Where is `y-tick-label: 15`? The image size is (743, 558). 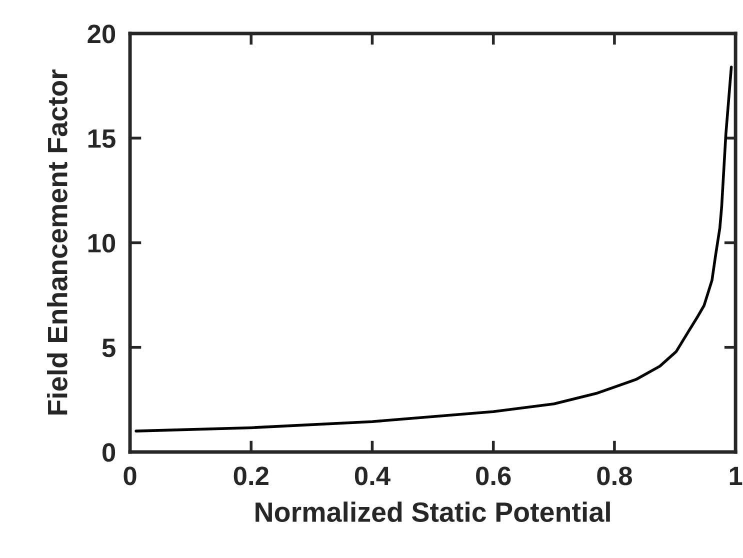
y-tick-label: 15 is located at coordinates (102, 139).